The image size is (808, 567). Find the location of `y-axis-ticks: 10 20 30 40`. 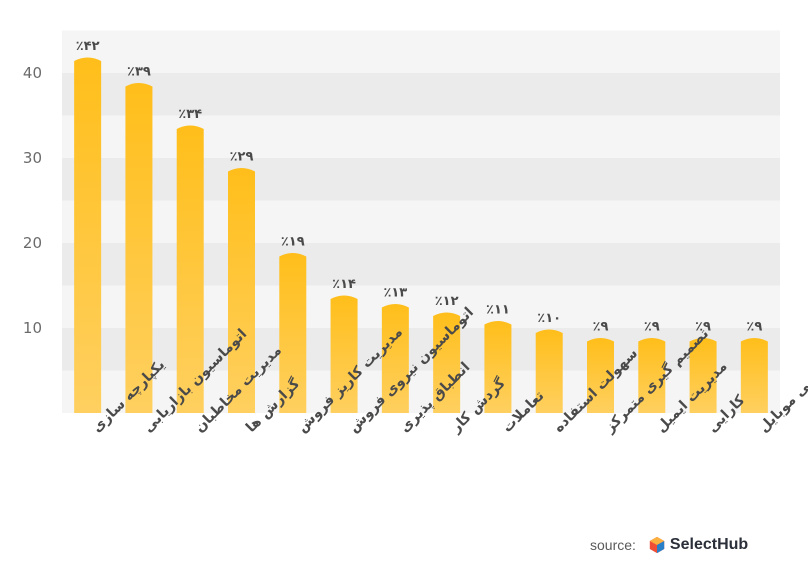

y-axis-ticks: 10 20 30 40 is located at coordinates (32, 200).